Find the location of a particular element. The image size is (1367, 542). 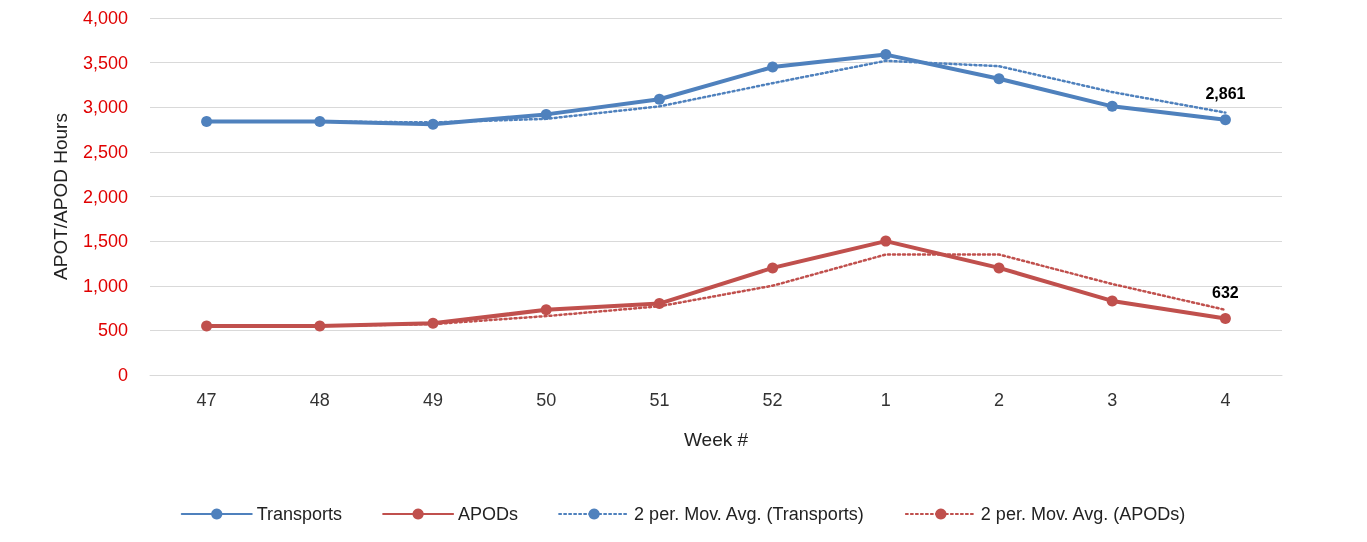

x-tick-label: 49 is located at coordinates (433, 400).